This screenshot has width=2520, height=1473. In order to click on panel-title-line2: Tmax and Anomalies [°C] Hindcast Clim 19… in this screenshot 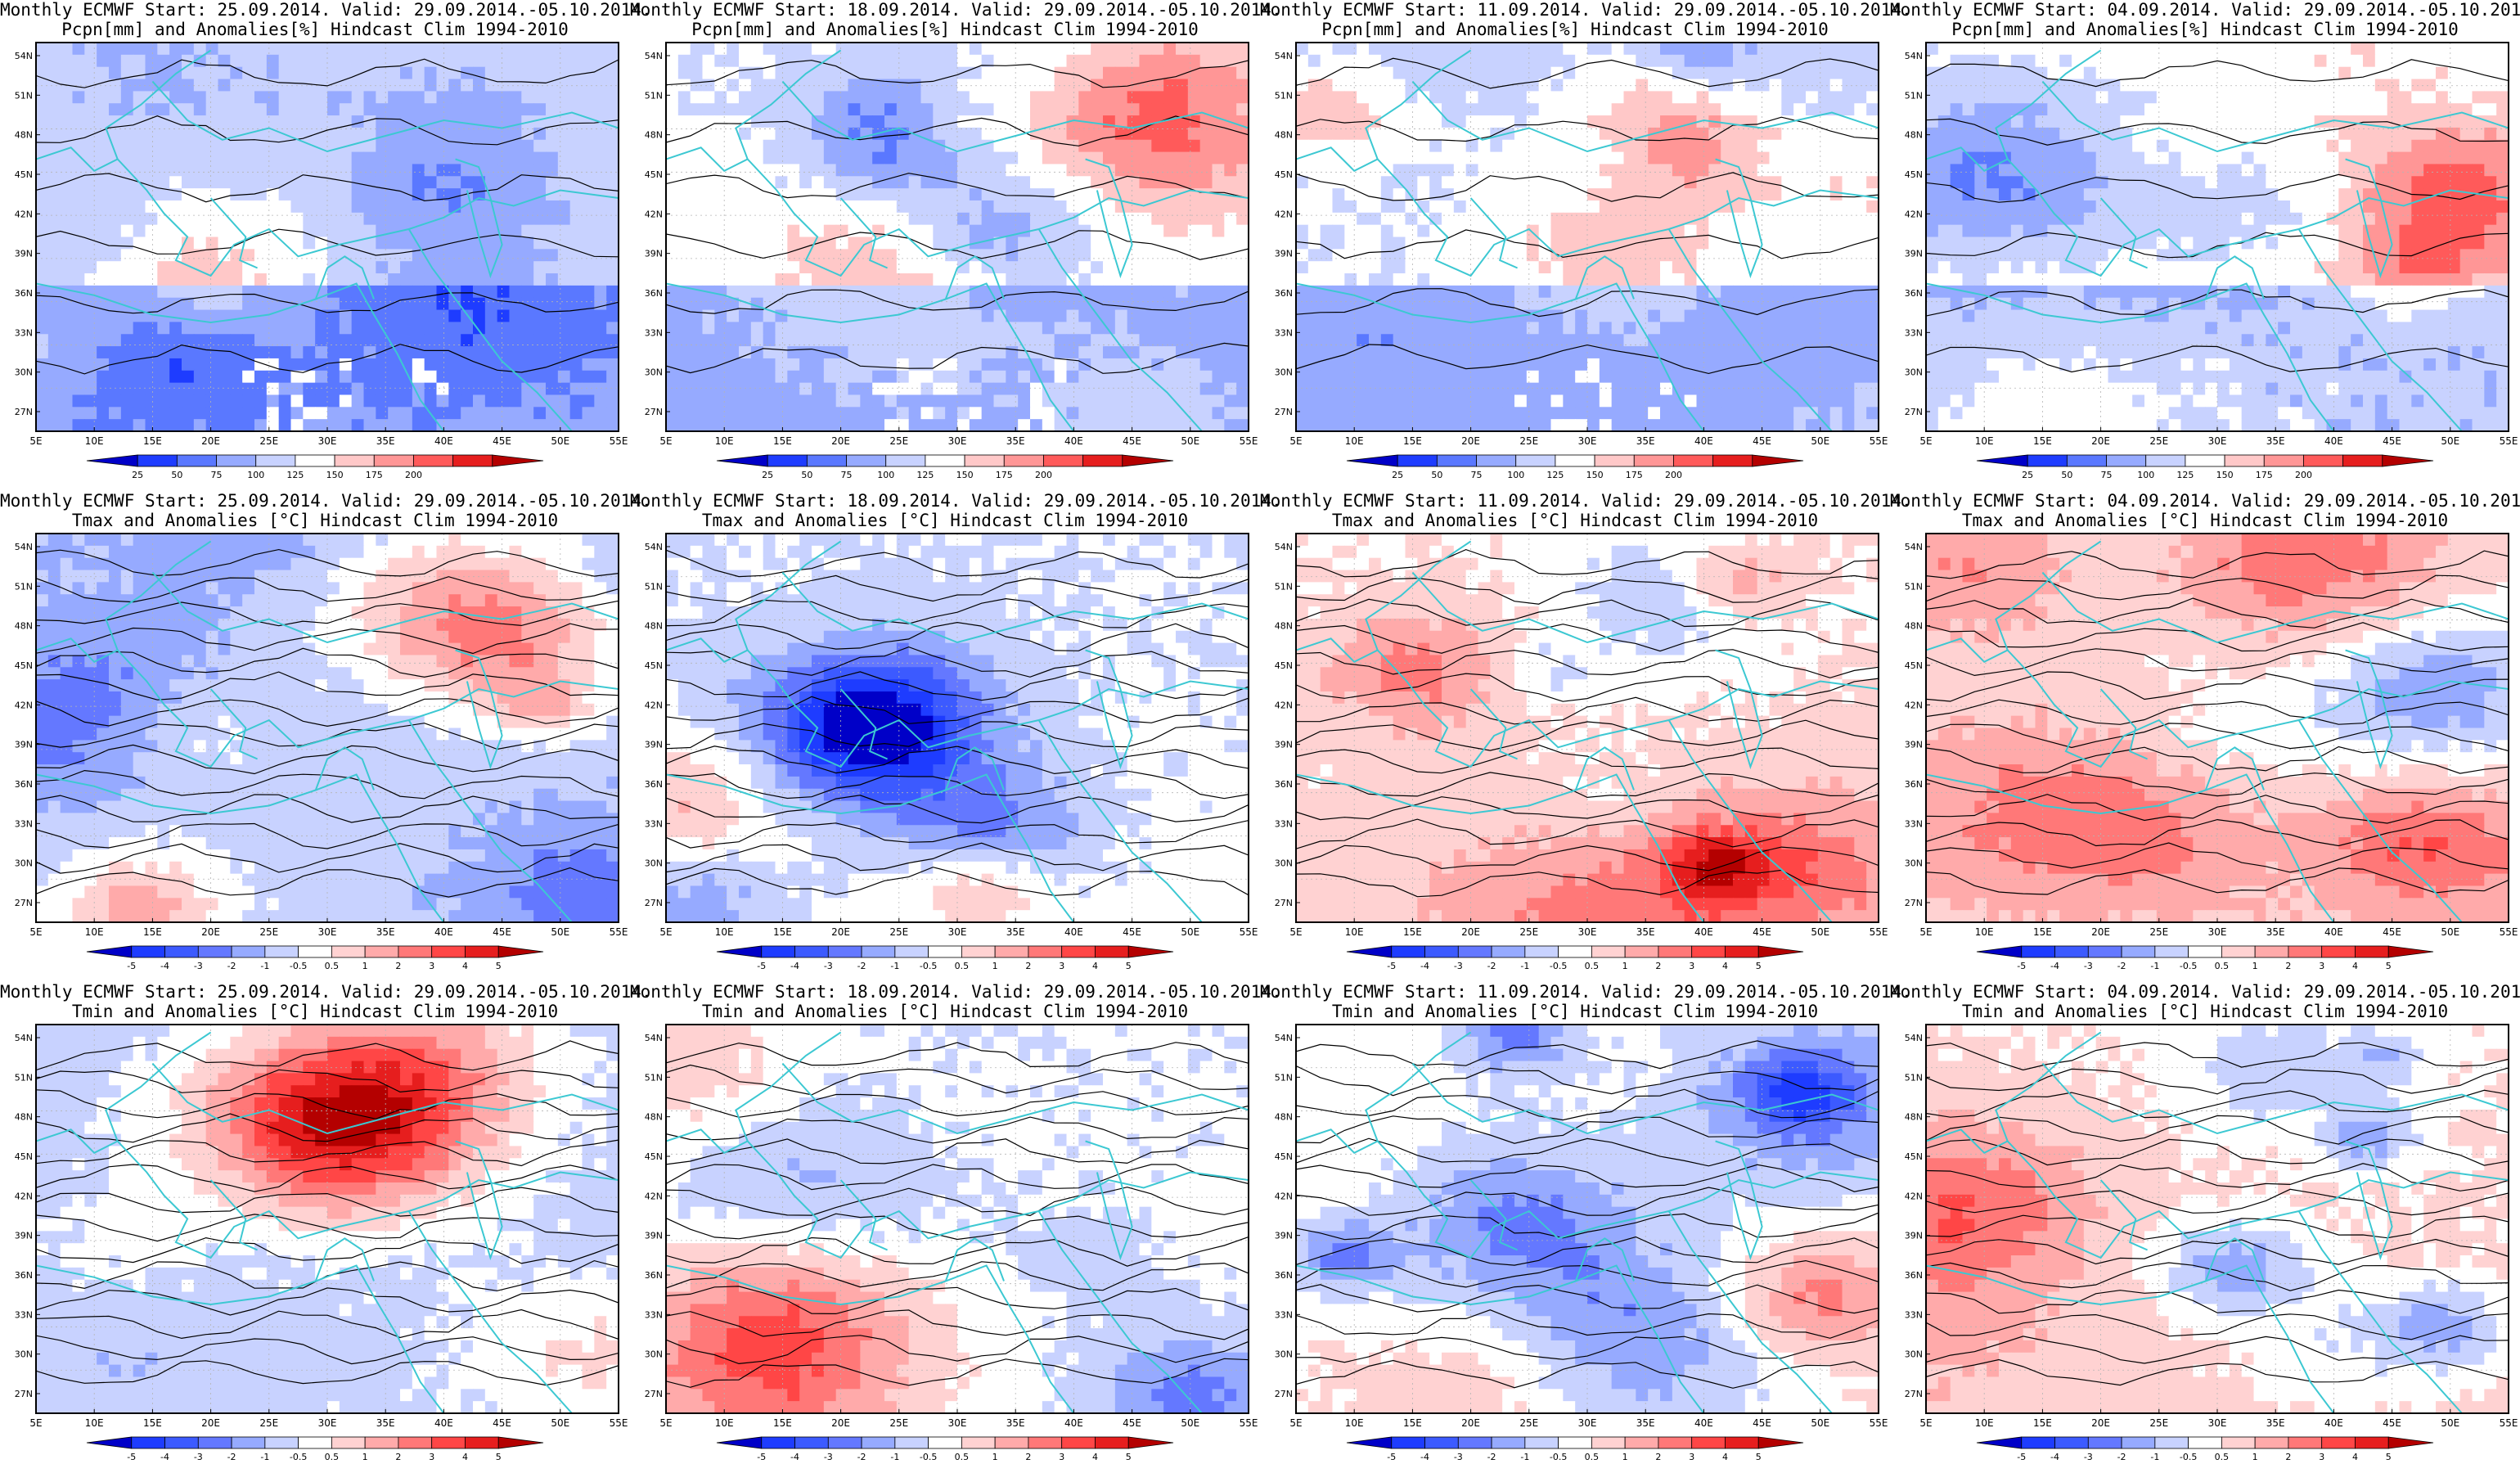, I will do `click(945, 521)`.